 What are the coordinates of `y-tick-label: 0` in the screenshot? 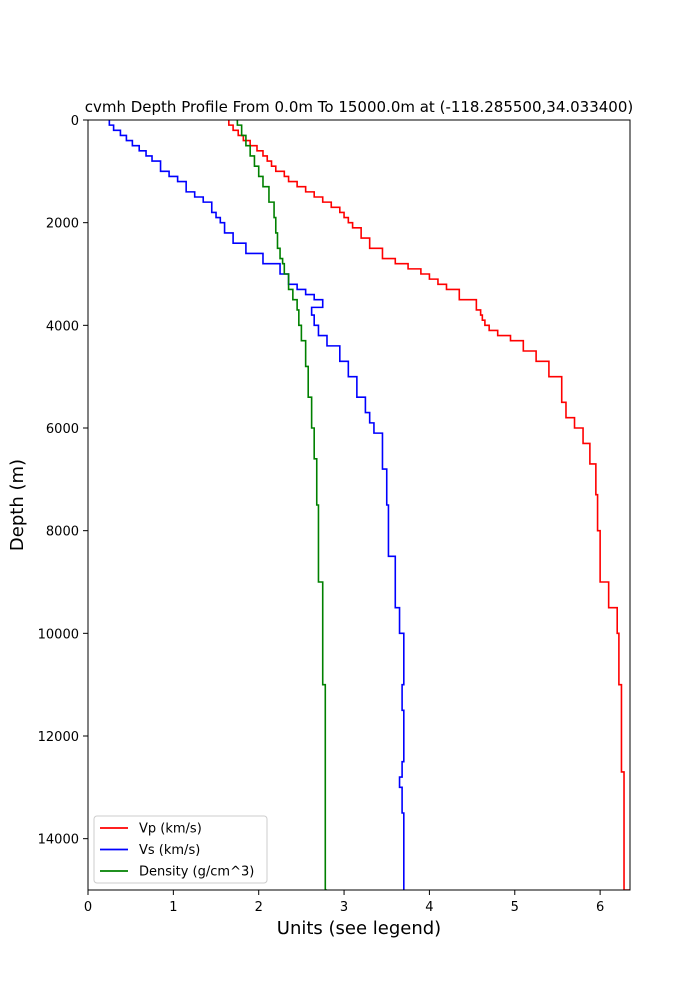 It's located at (75, 121).